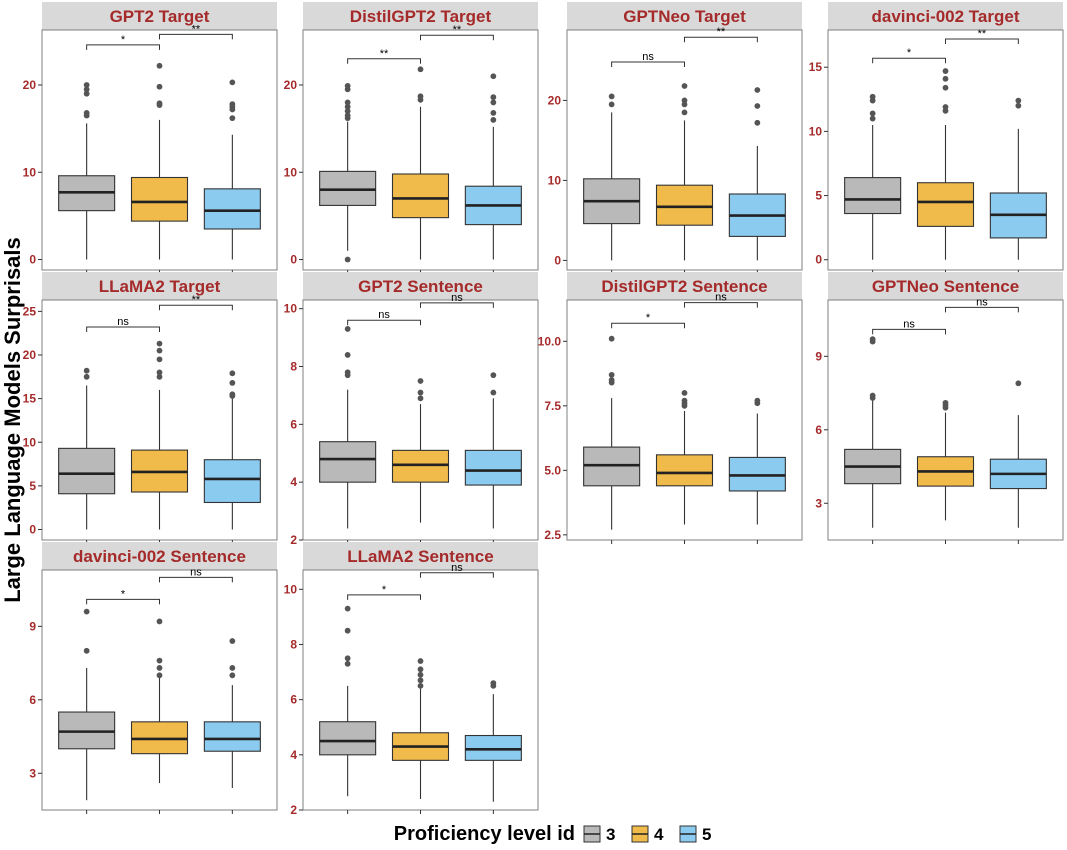 The height and width of the screenshot is (850, 1067). Describe the element at coordinates (945, 286) in the screenshot. I see `facet-title: GPTNeo Sentence` at that location.